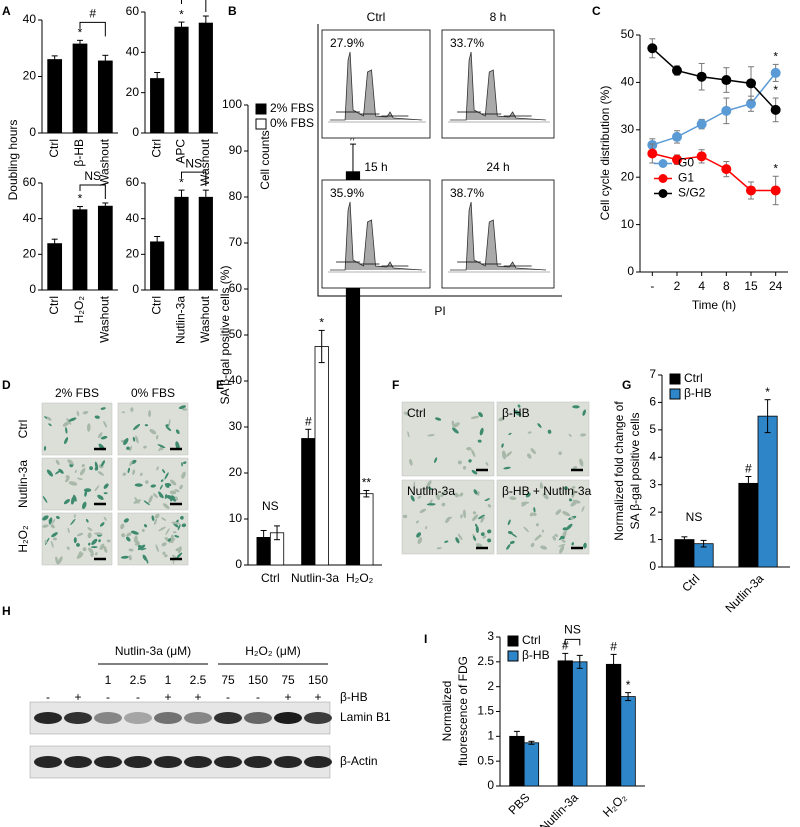 The image size is (800, 827). I want to click on x-tick-label: Nutlin-3a, so click(559, 808).